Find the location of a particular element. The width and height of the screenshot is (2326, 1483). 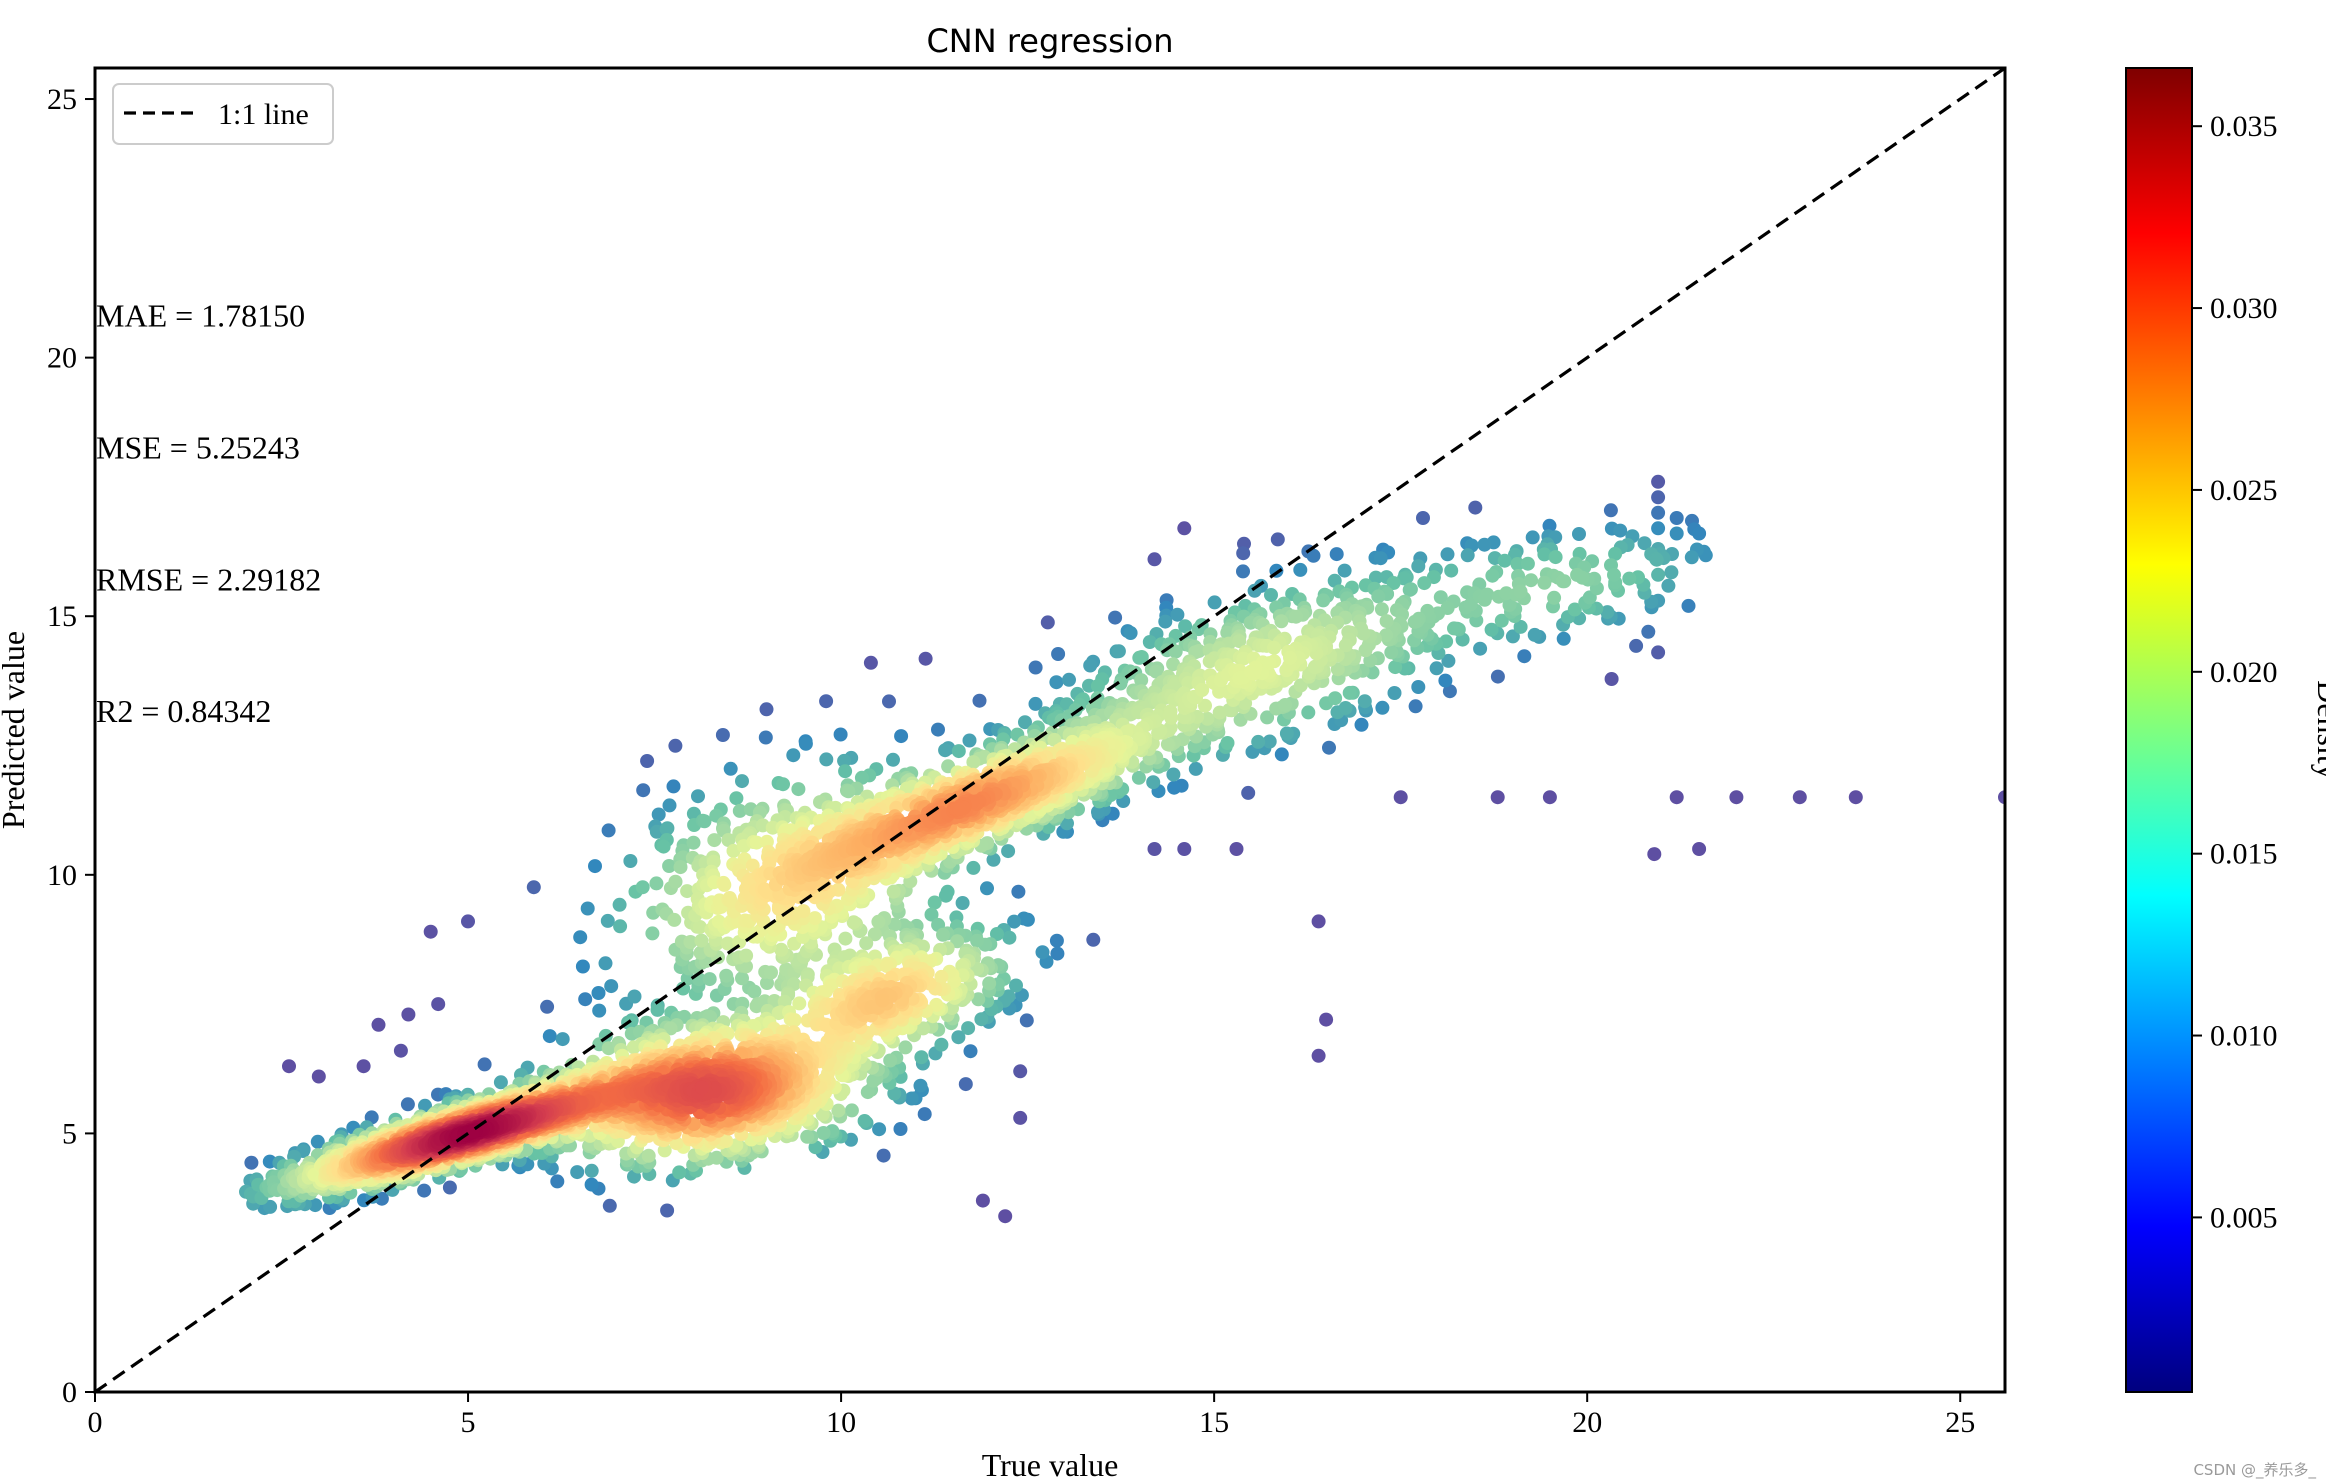

chart-title: CNN regression is located at coordinates (1049, 41).